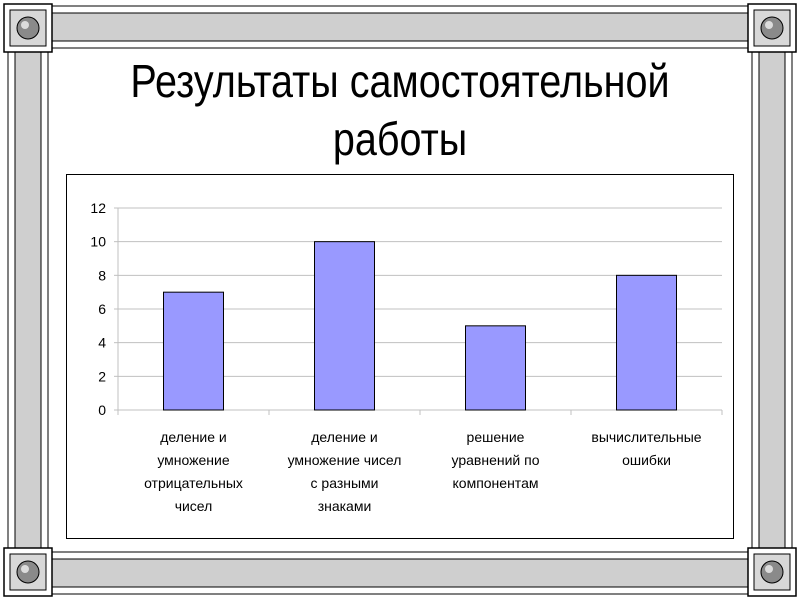  I want to click on y-tick-label: 8, so click(102, 275).